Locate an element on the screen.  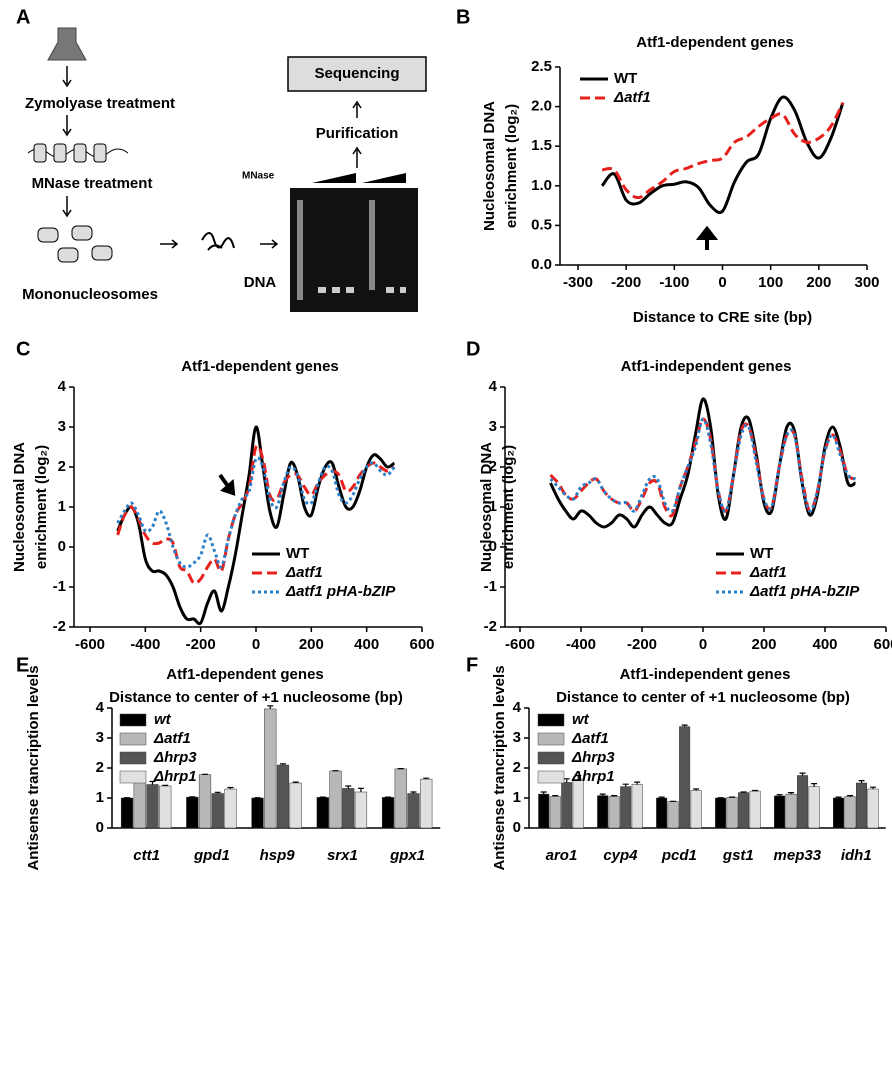
y-tick-label: 0 is located at coordinates (100, 827).